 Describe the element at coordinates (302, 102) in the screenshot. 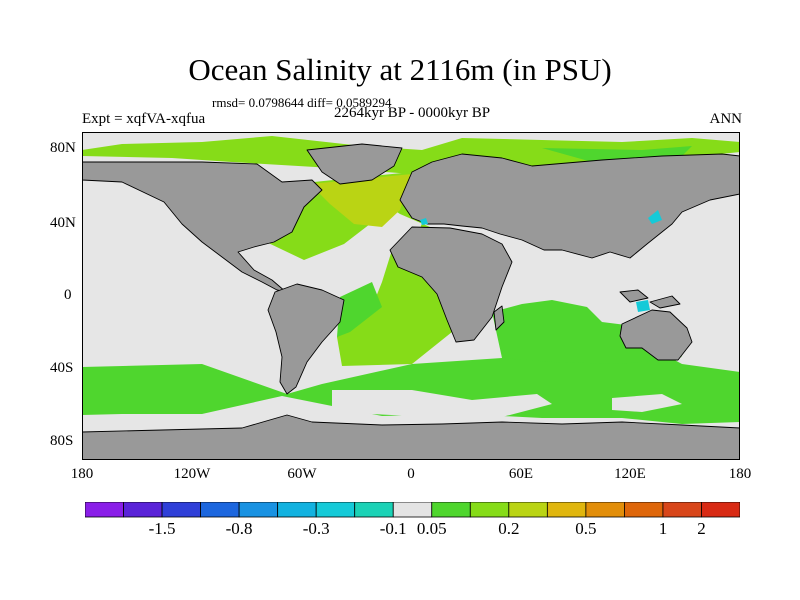

I see `rmsd-diff-stats: rmsd= 0.0798644 diff= 0.0589294` at that location.